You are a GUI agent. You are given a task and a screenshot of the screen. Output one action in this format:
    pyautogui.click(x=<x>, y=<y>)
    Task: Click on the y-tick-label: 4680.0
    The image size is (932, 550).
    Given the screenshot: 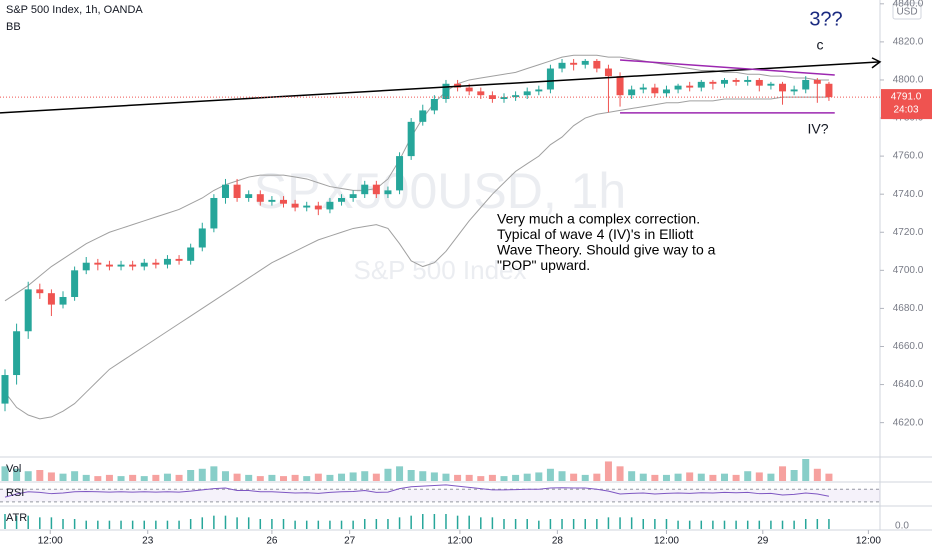 What is the action you would take?
    pyautogui.click(x=908, y=308)
    